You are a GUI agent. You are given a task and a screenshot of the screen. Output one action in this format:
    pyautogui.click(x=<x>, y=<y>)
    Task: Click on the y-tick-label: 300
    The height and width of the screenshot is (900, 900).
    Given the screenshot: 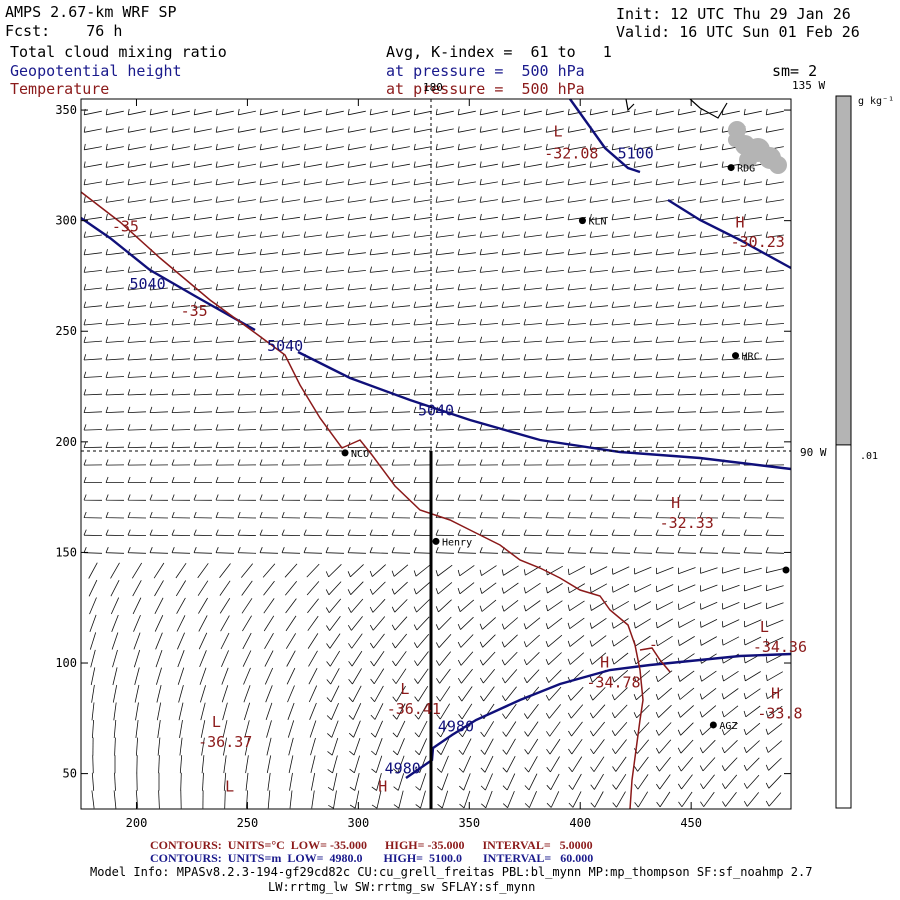 What is the action you would take?
    pyautogui.click(x=66, y=221)
    